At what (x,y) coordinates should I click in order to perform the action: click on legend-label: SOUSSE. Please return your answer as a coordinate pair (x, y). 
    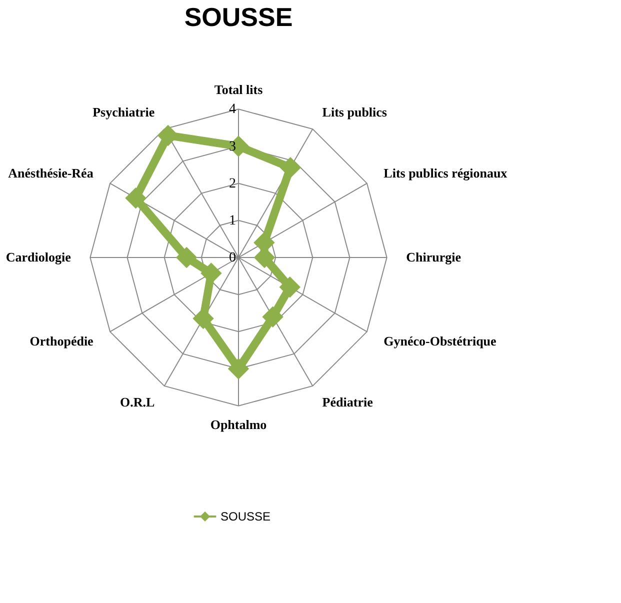
    Looking at the image, I should click on (245, 517).